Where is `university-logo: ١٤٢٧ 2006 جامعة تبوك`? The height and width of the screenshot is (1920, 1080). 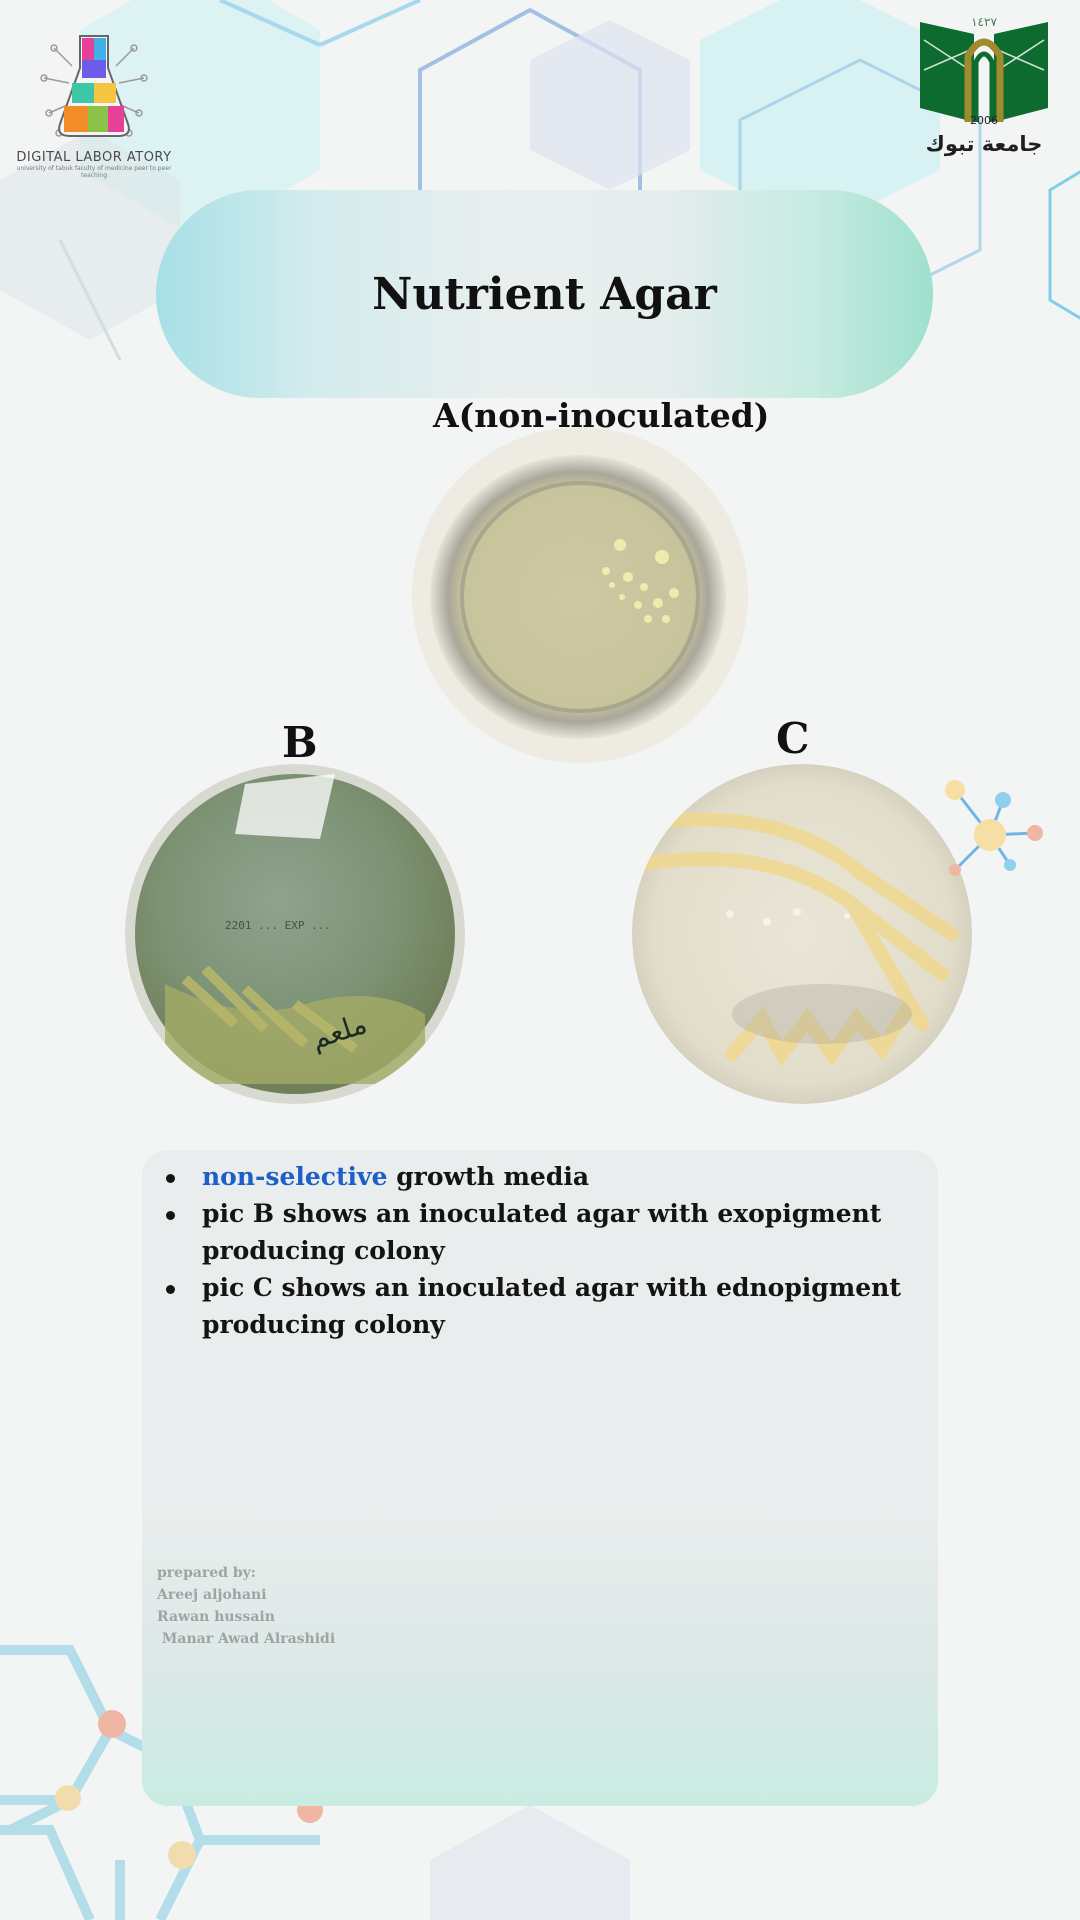
university-logo: ١٤٢٧ 2006 جامعة تبوك is located at coordinates (984, 85).